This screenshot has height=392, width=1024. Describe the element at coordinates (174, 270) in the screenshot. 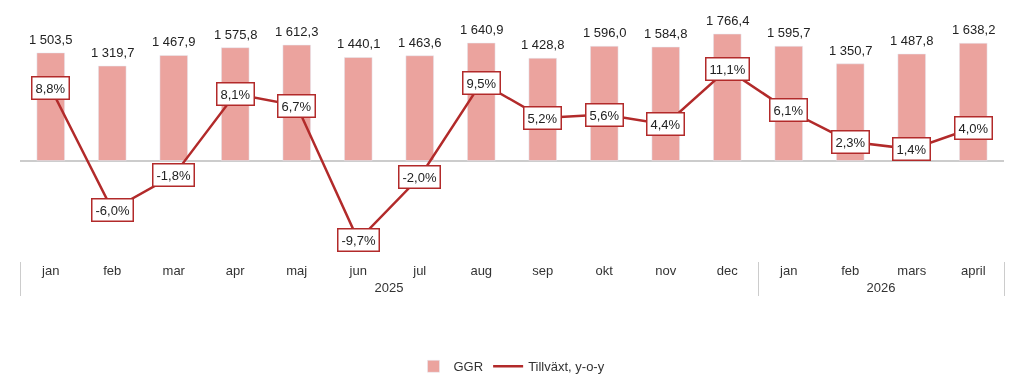

I see `x-tick-label: mar` at that location.